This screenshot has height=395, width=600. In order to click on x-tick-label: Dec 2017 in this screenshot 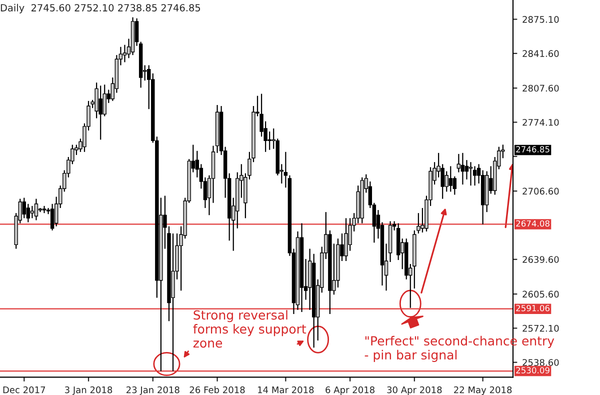, I will do `click(24, 390)`.